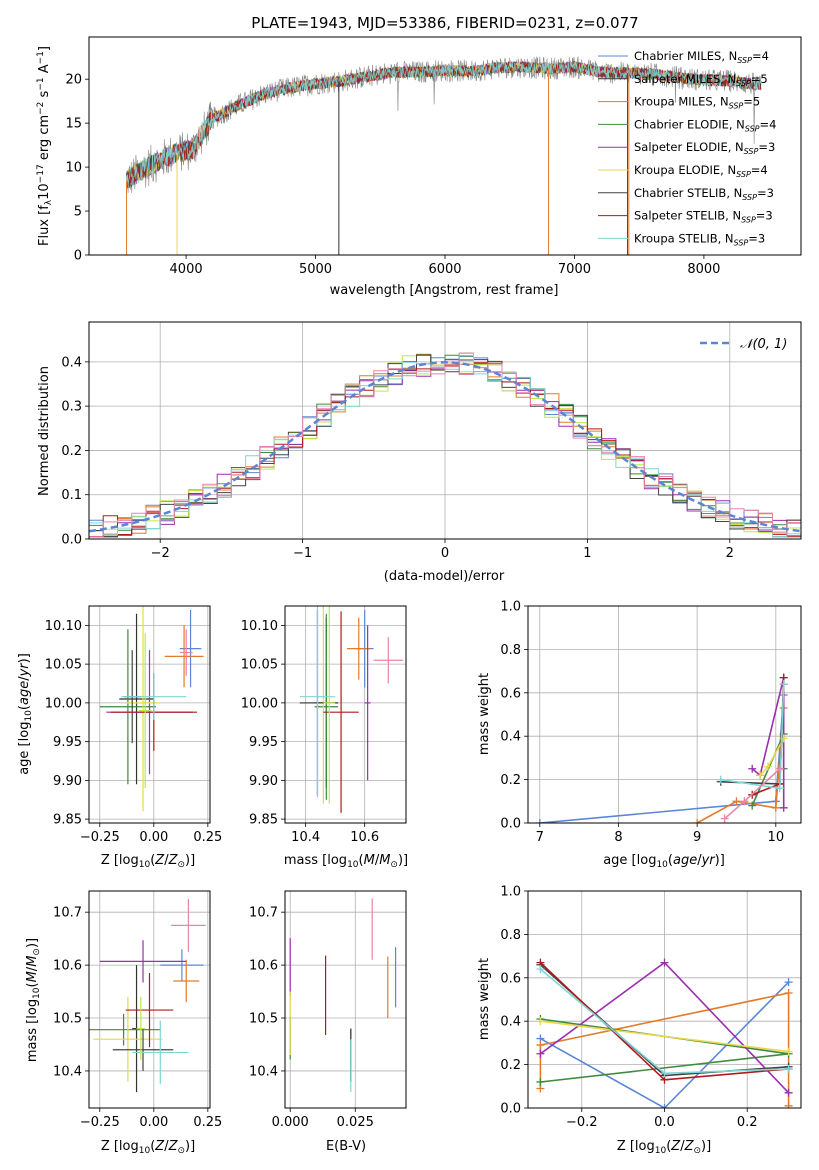 This screenshot has width=819, height=1170. I want to click on x-tick-label: 8000, so click(703, 269).